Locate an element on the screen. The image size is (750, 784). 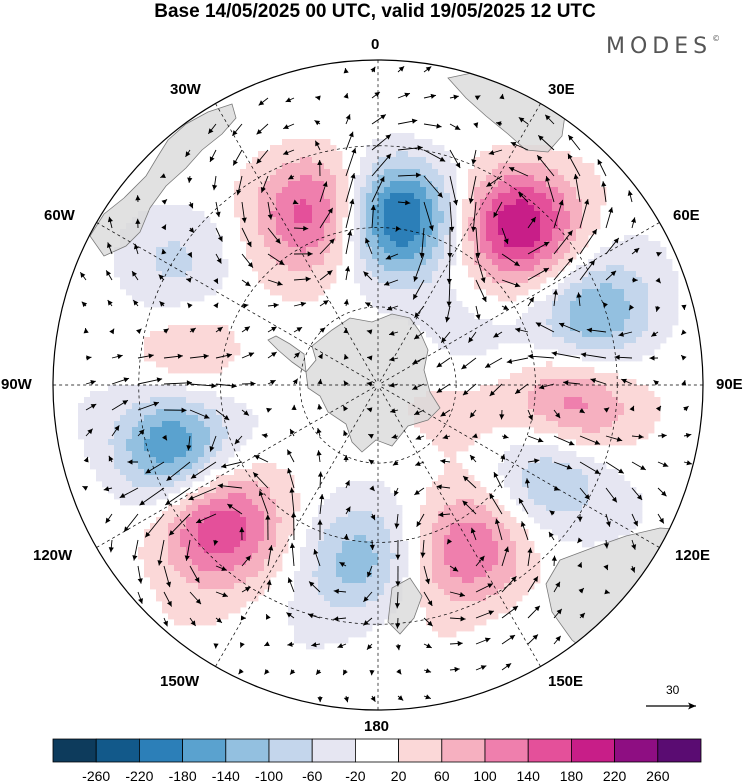
colorbar-tick-label: -60 is located at coordinates (312, 776).